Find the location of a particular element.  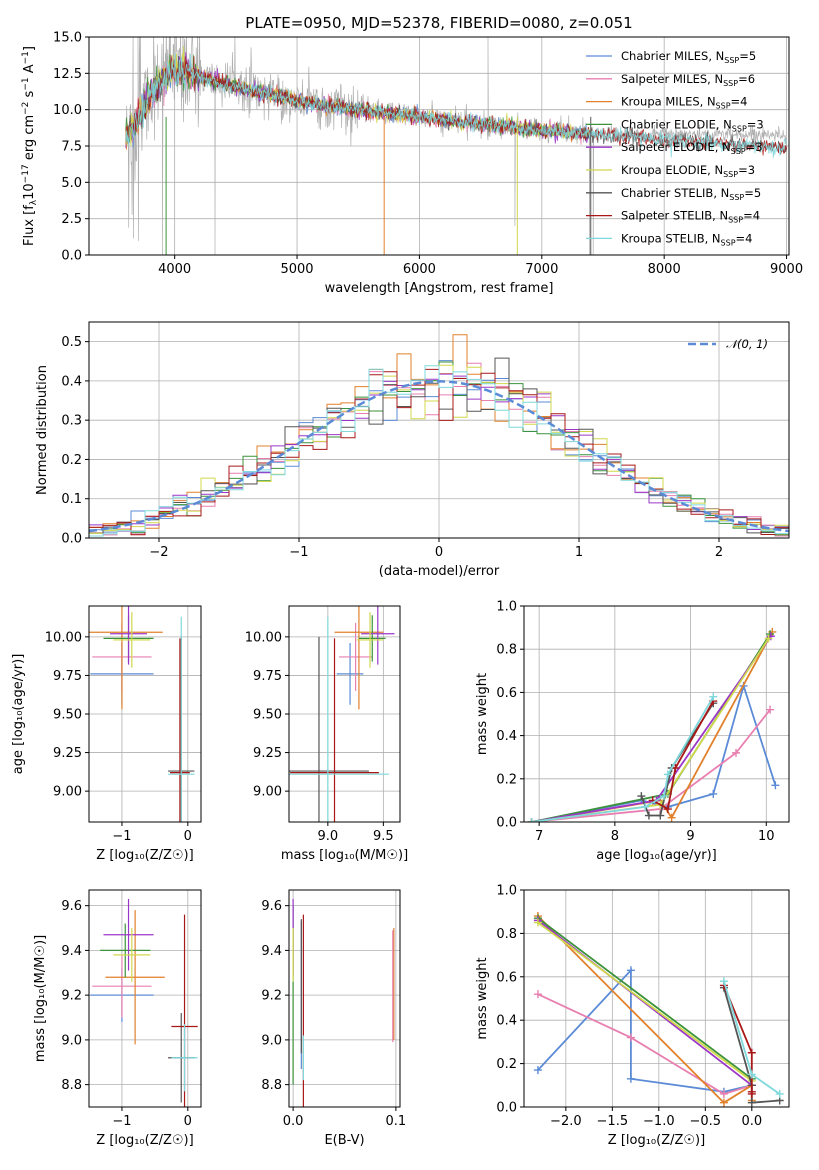

x-axis-label: wavelength [Angstrom, rest frame] is located at coordinates (439, 288).